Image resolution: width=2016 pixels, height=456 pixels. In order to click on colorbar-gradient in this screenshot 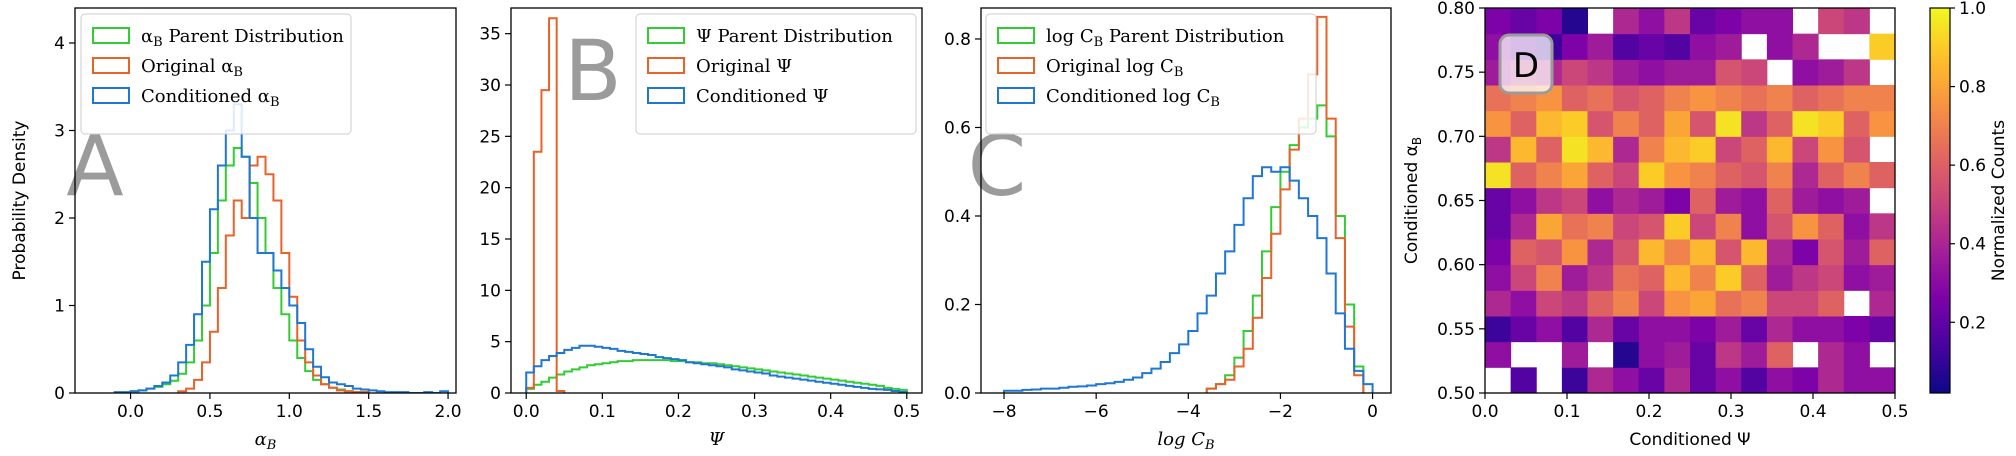, I will do `click(1940, 200)`.